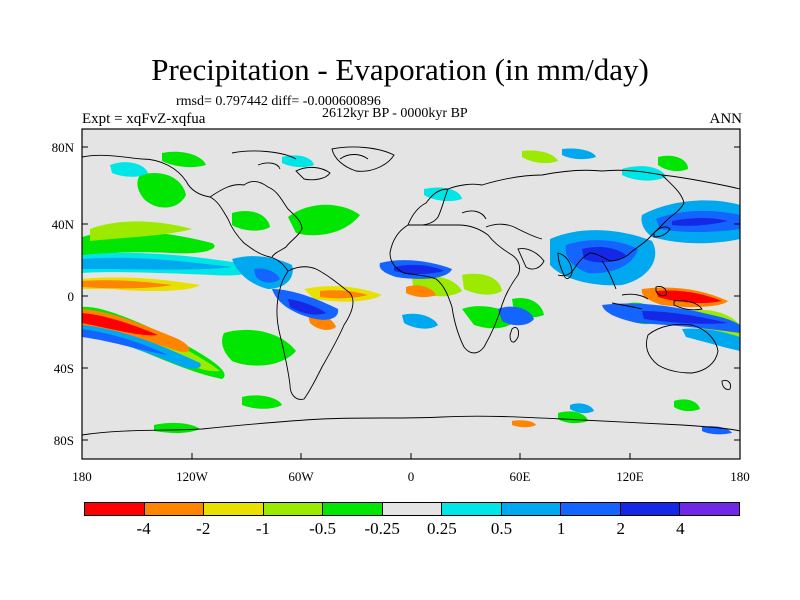 The width and height of the screenshot is (800, 600). I want to click on lat-tick-label: 80N, so click(63, 147).